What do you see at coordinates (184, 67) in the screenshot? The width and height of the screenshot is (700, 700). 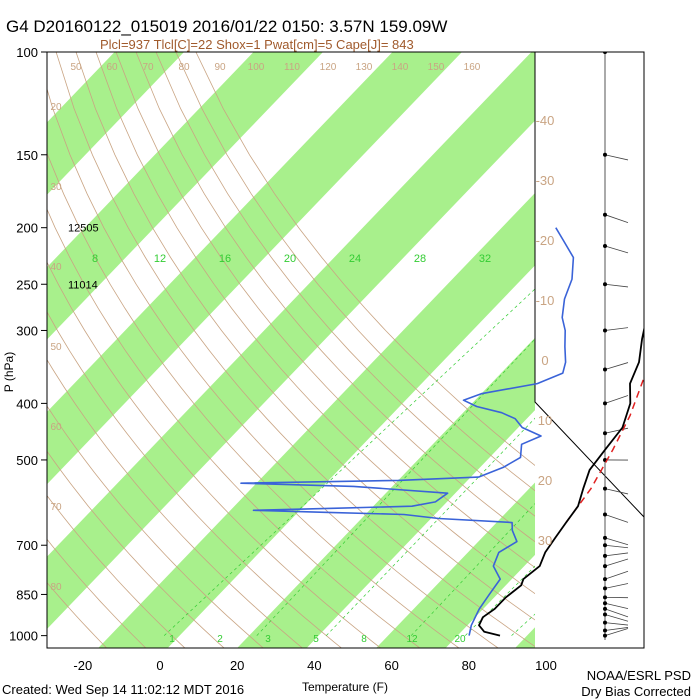 I see `adiabat-label-top: 80` at bounding box center [184, 67].